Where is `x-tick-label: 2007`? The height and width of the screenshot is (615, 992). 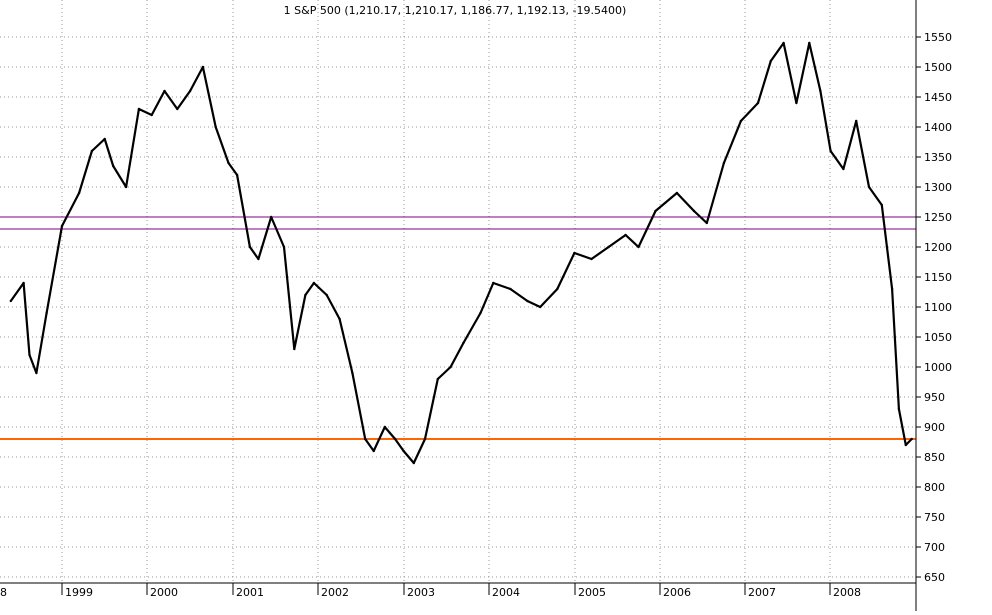
x-tick-label: 2007 is located at coordinates (762, 592).